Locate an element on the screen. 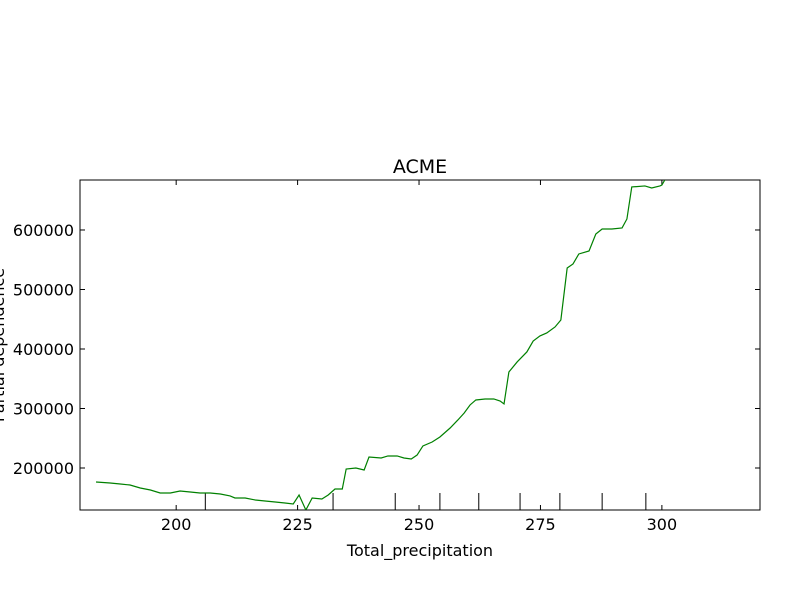 The image size is (800, 600). y-tick-label: 200000 is located at coordinates (43, 468).